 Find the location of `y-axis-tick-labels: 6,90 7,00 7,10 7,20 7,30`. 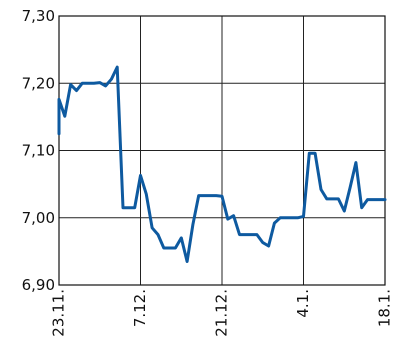

y-axis-tick-labels: 6,90 7,00 7,10 7,20 7,30 is located at coordinates (38, 150).